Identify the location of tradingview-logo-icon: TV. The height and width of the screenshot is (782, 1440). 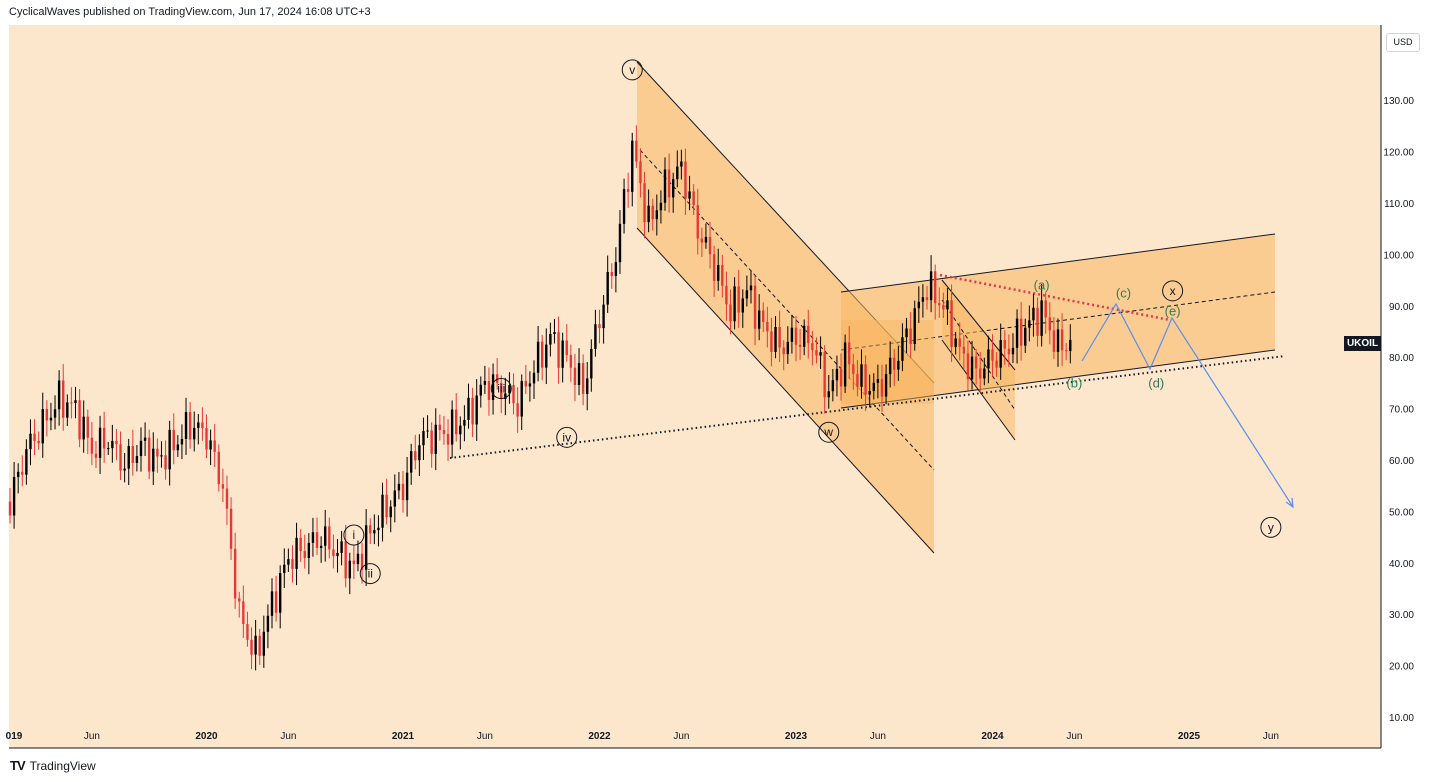
(18, 765).